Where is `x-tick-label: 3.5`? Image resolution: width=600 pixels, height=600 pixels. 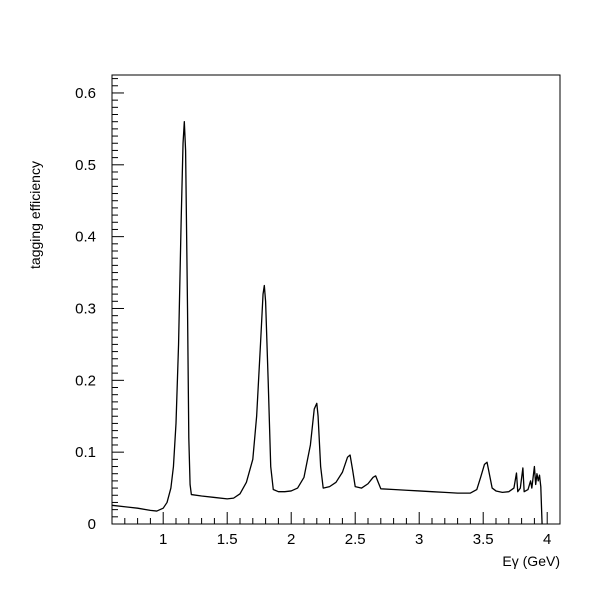
x-tick-label: 3.5 is located at coordinates (483, 539).